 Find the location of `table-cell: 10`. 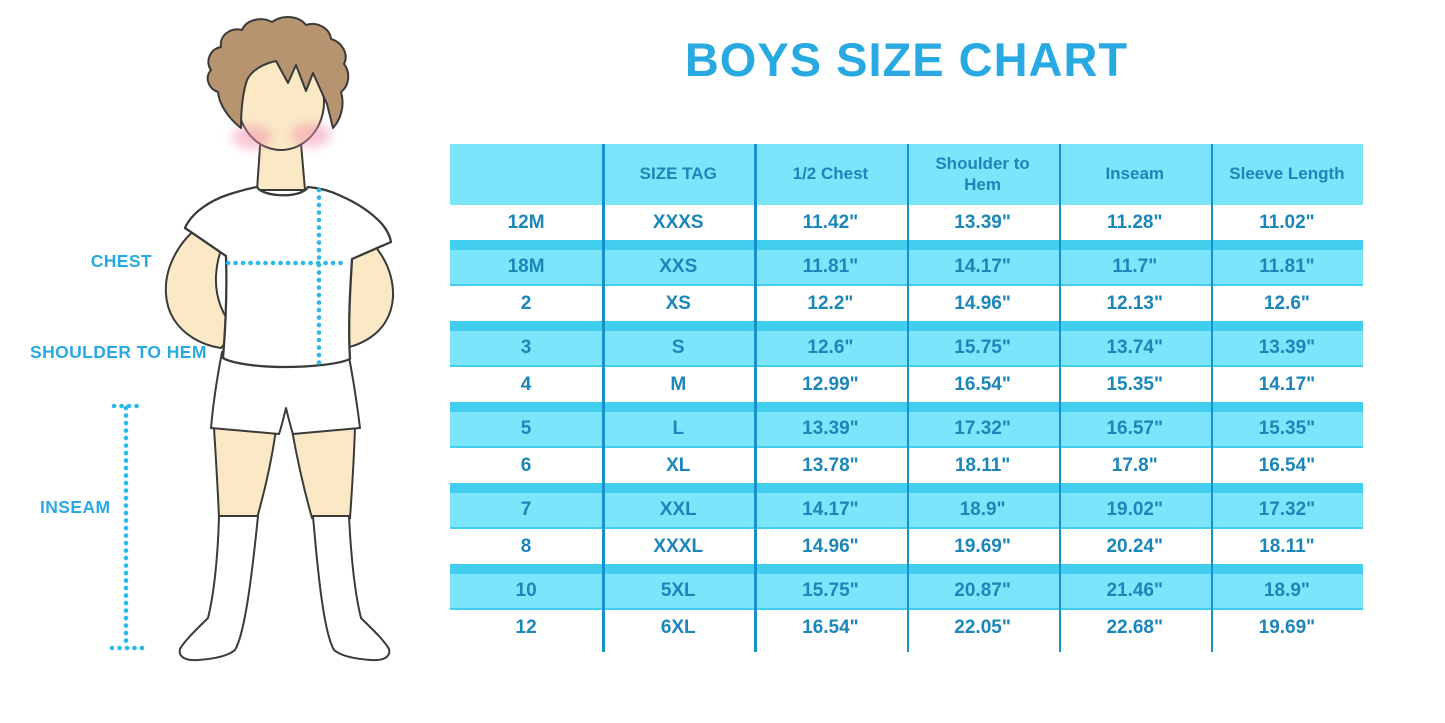

table-cell: 10 is located at coordinates (526, 590).